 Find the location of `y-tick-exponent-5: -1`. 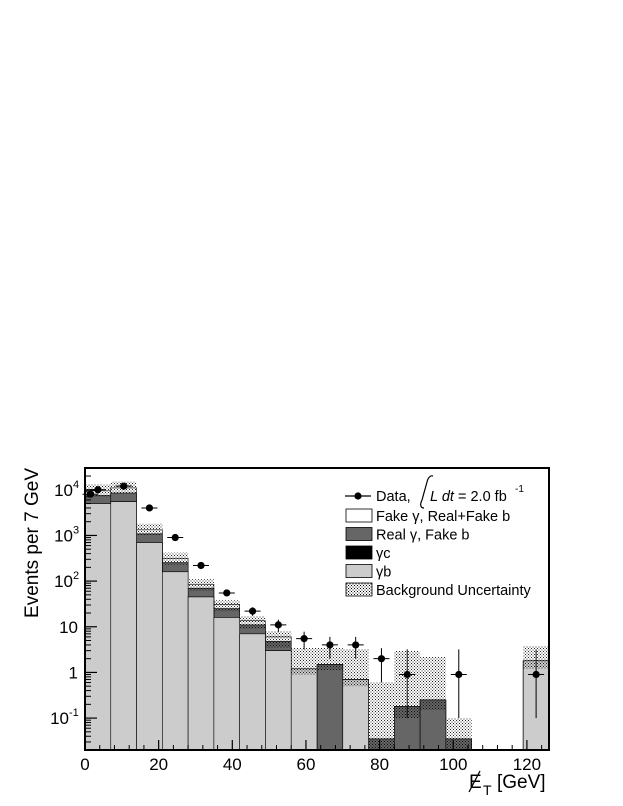

y-tick-exponent-5: -1 is located at coordinates (74, 713).